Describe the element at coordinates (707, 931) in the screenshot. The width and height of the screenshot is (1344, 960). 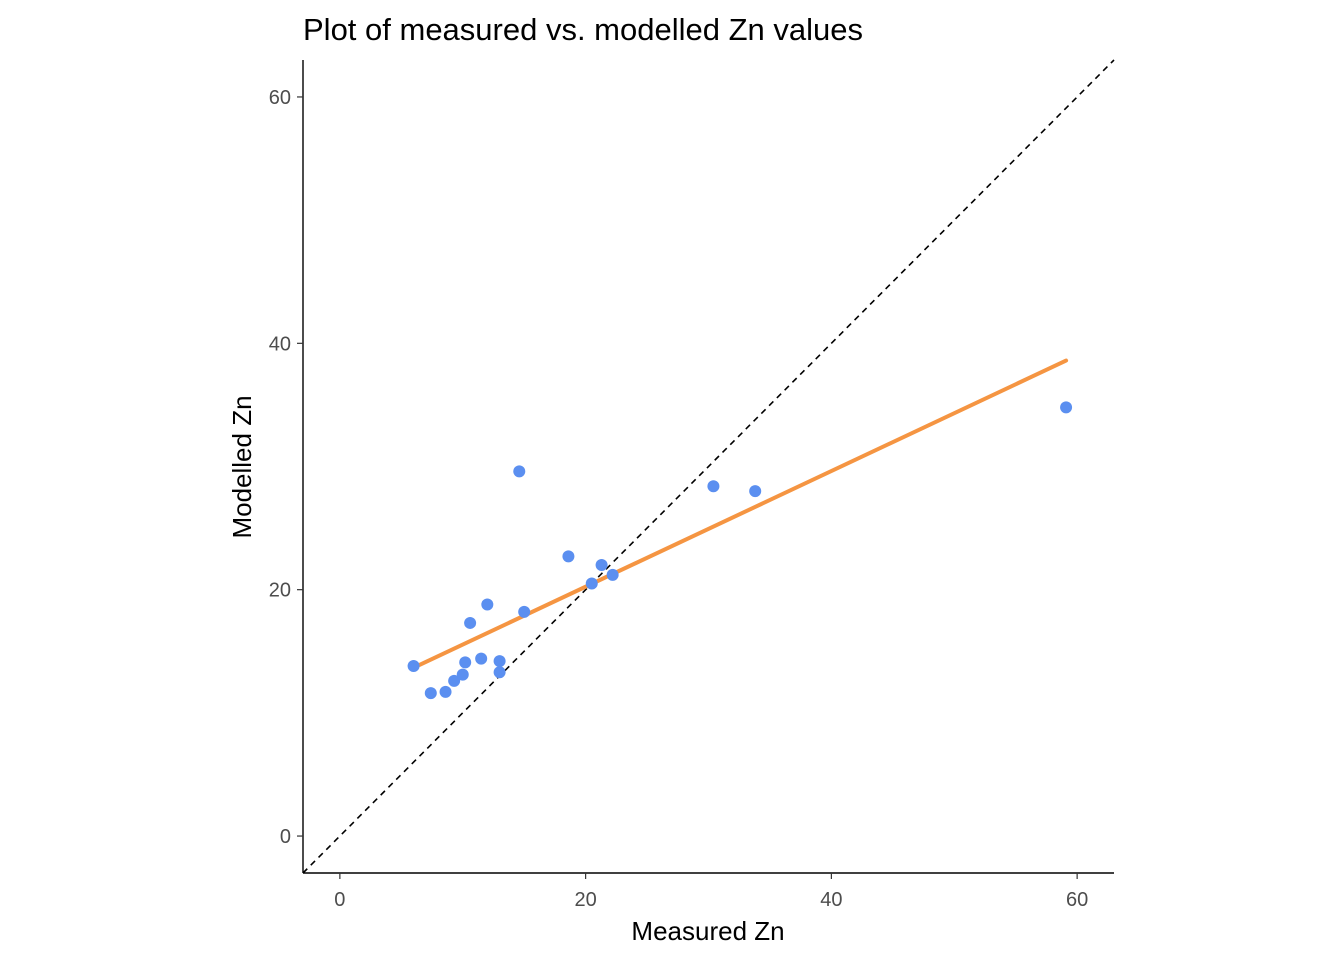
I see `x-axis-label: Measured Zn` at that location.